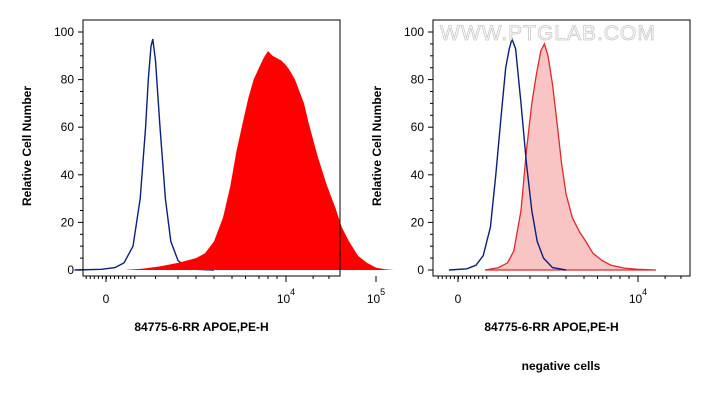  What do you see at coordinates (376, 296) in the screenshot?
I see `x-tick-label: 10⁵` at bounding box center [376, 296].